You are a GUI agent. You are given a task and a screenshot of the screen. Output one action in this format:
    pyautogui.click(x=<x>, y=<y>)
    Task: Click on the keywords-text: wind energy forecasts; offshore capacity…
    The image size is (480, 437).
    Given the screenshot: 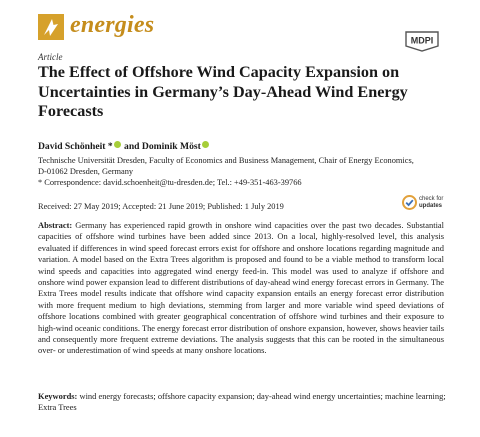 What is the action you would take?
    pyautogui.click(x=242, y=402)
    